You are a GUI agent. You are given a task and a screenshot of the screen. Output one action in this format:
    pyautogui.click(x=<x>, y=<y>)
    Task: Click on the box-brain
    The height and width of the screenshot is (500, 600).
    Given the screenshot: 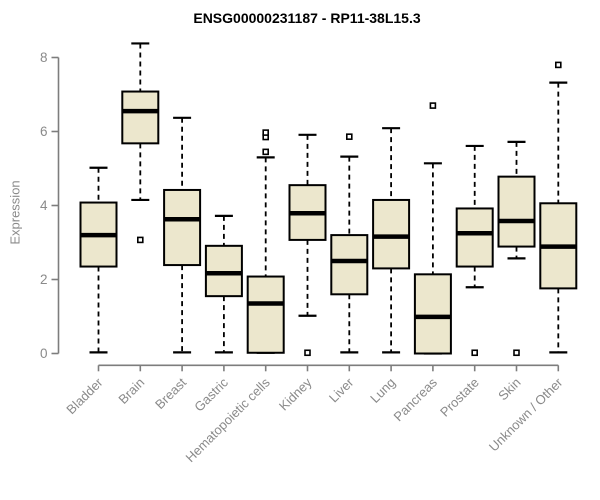 What is the action you would take?
    pyautogui.click(x=140, y=117)
    